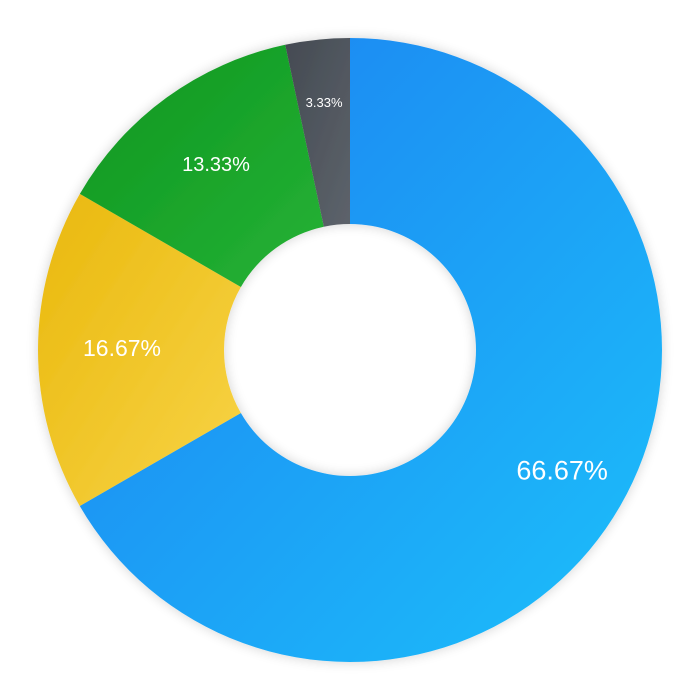 The height and width of the screenshot is (700, 700). Describe the element at coordinates (324, 102) in the screenshot. I see `slice-label-3: 3.33%` at that location.